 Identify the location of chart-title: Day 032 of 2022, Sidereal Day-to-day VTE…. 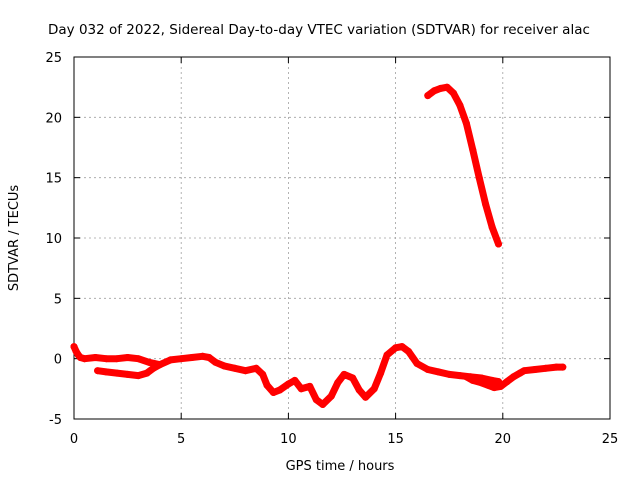
(319, 30).